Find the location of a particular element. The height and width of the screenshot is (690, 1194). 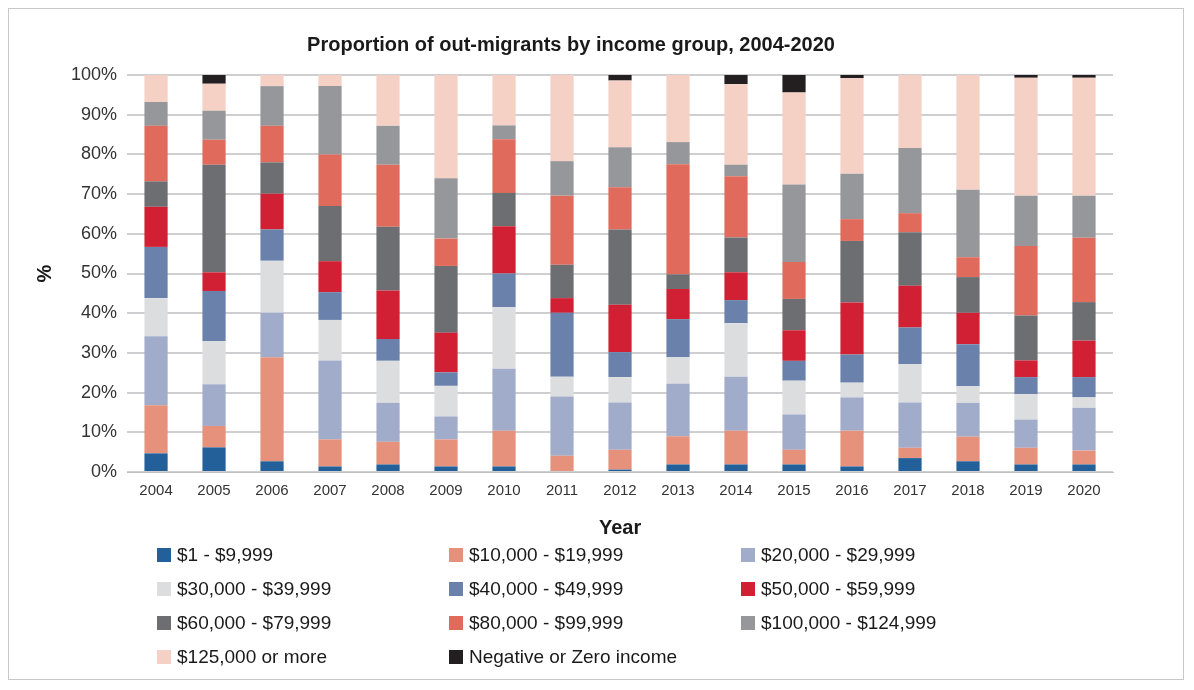

y-tick-label: 0% is located at coordinates (104, 470).